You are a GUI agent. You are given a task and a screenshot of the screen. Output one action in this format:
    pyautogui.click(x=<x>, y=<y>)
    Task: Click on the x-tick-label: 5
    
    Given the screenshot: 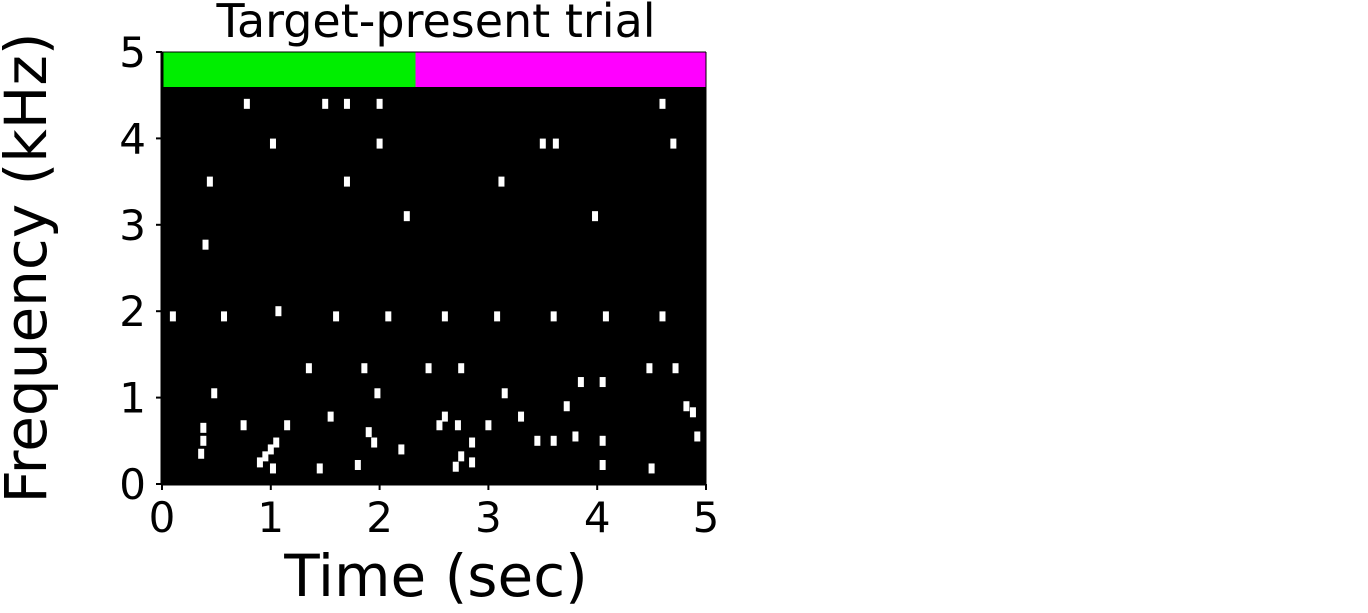 What is the action you would take?
    pyautogui.click(x=706, y=517)
    